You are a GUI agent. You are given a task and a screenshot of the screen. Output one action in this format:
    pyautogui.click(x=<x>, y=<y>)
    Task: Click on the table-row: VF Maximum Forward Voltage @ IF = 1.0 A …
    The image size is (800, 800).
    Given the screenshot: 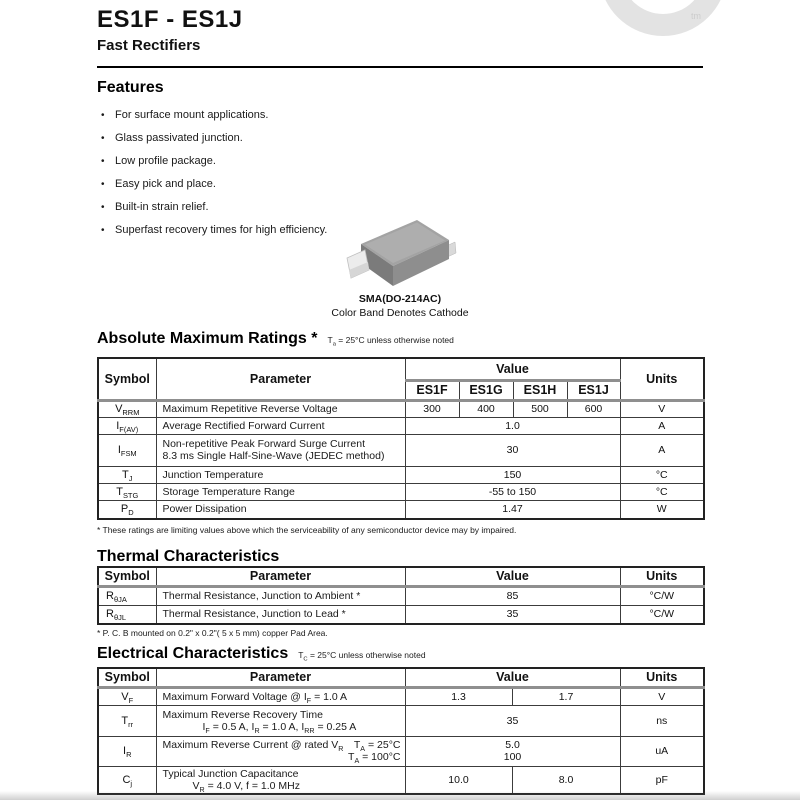 What is the action you would take?
    pyautogui.click(x=401, y=696)
    